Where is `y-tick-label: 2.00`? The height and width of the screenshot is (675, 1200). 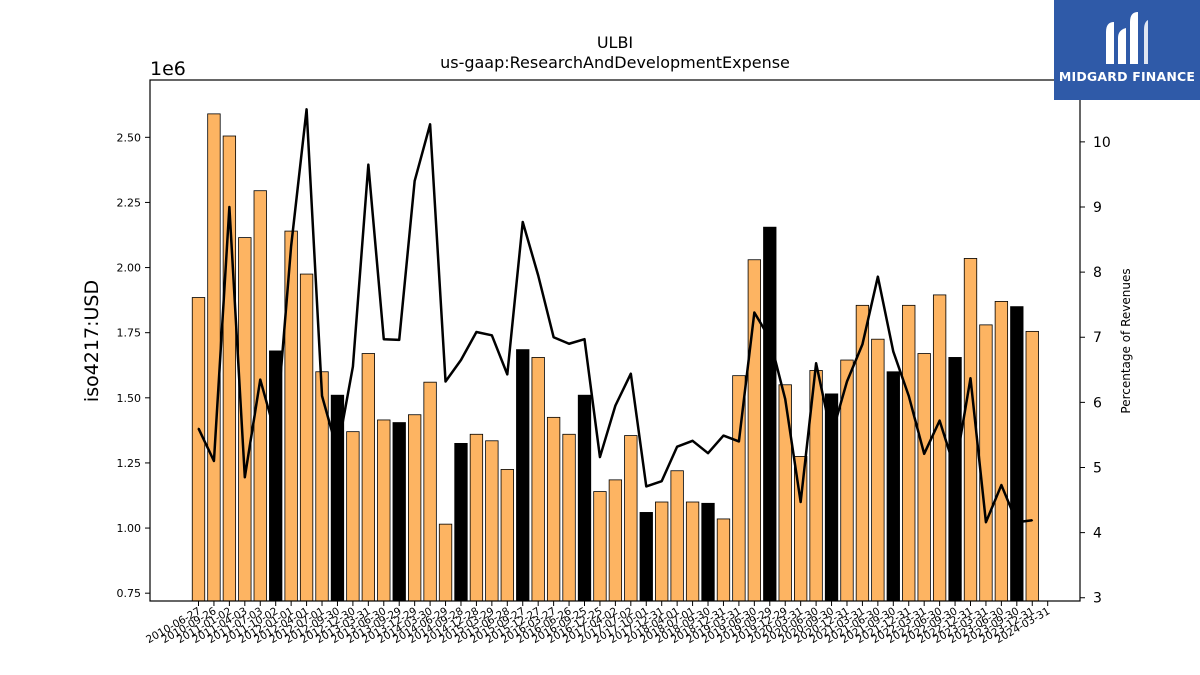
y-tick-label: 2.00 is located at coordinates (129, 268).